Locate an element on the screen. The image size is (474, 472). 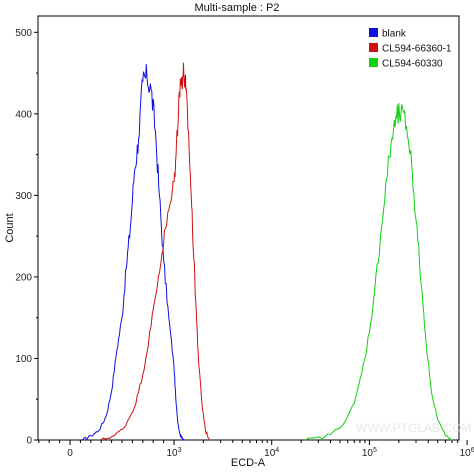
x-tick-label: 0 is located at coordinates (70, 453).